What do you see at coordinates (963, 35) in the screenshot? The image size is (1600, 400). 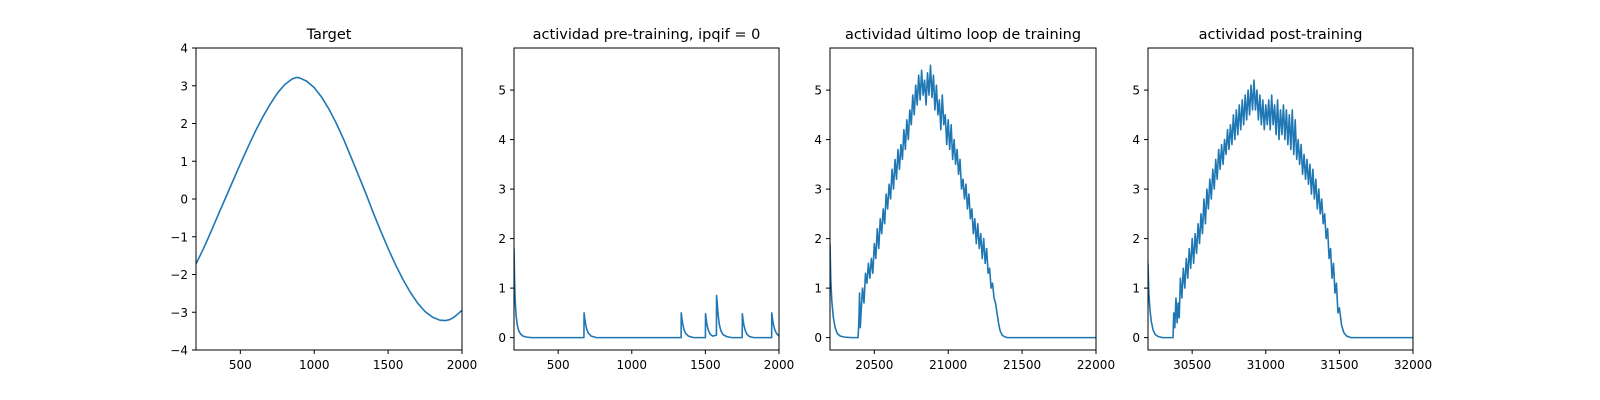 I see `subplot-title: actividad último loop de training` at bounding box center [963, 35].